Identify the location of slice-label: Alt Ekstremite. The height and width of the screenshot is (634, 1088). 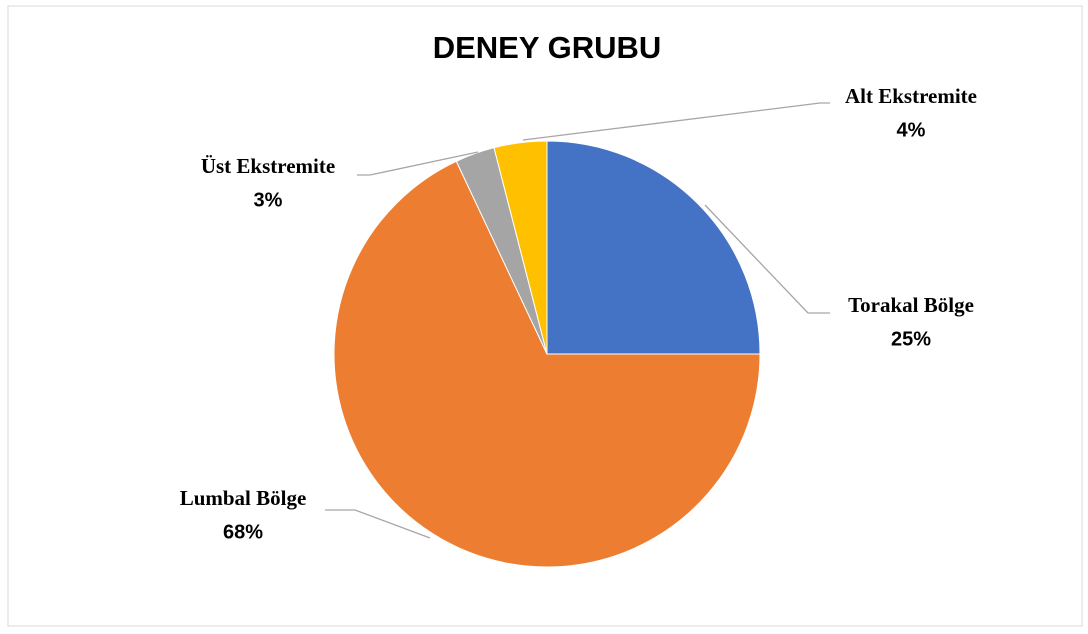
(911, 96).